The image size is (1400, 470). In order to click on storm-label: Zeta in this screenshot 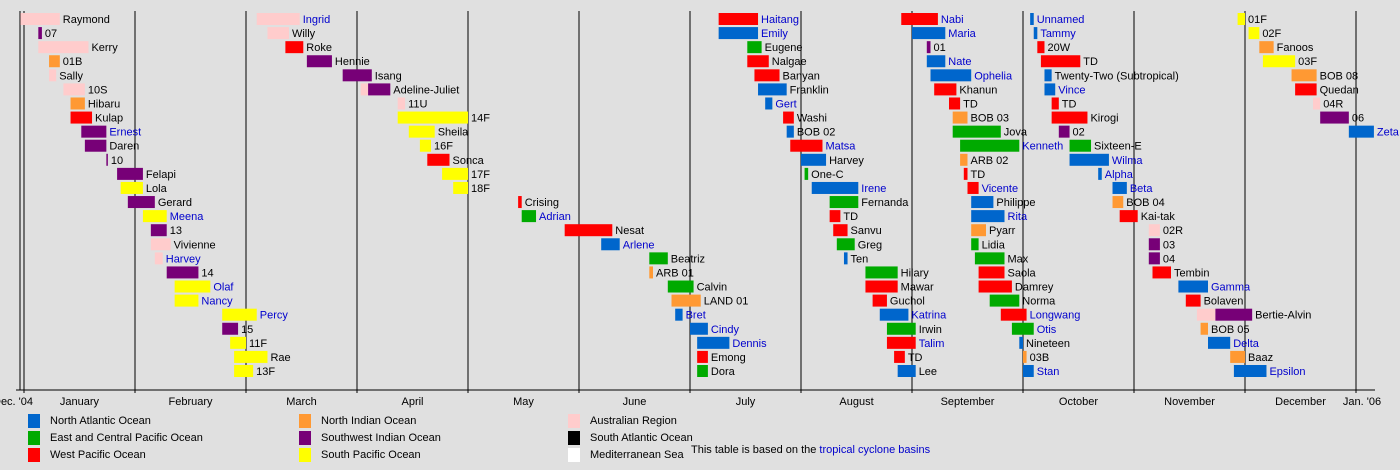, I will do `click(1388, 133)`.